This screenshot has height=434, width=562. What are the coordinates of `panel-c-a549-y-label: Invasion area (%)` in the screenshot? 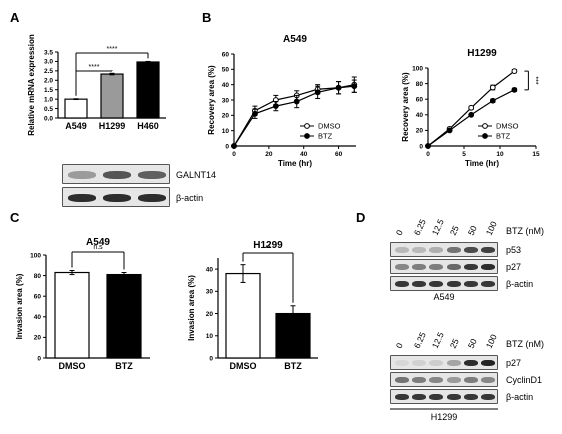 It's located at (19, 306).